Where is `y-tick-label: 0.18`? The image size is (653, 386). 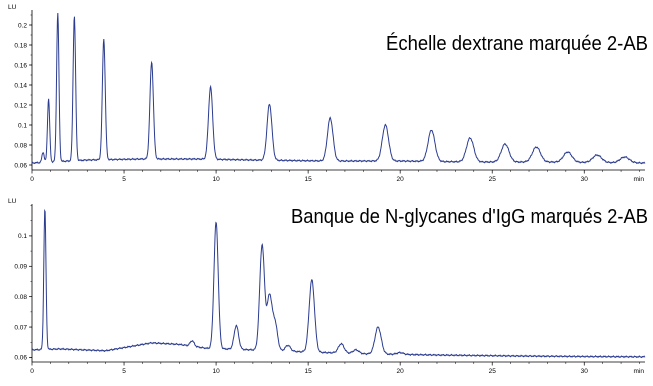 y-tick-label: 0.18 is located at coordinates (20, 45).